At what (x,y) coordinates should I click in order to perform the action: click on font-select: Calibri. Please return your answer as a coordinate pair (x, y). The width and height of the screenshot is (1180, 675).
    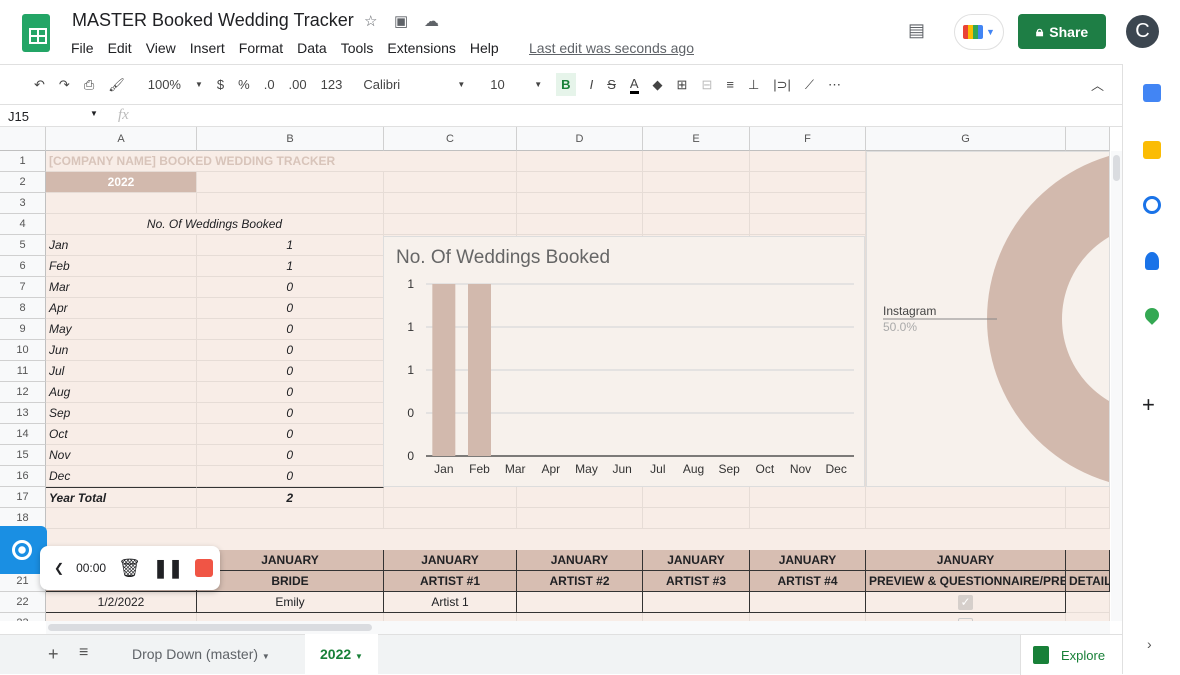
    Looking at the image, I should click on (382, 84).